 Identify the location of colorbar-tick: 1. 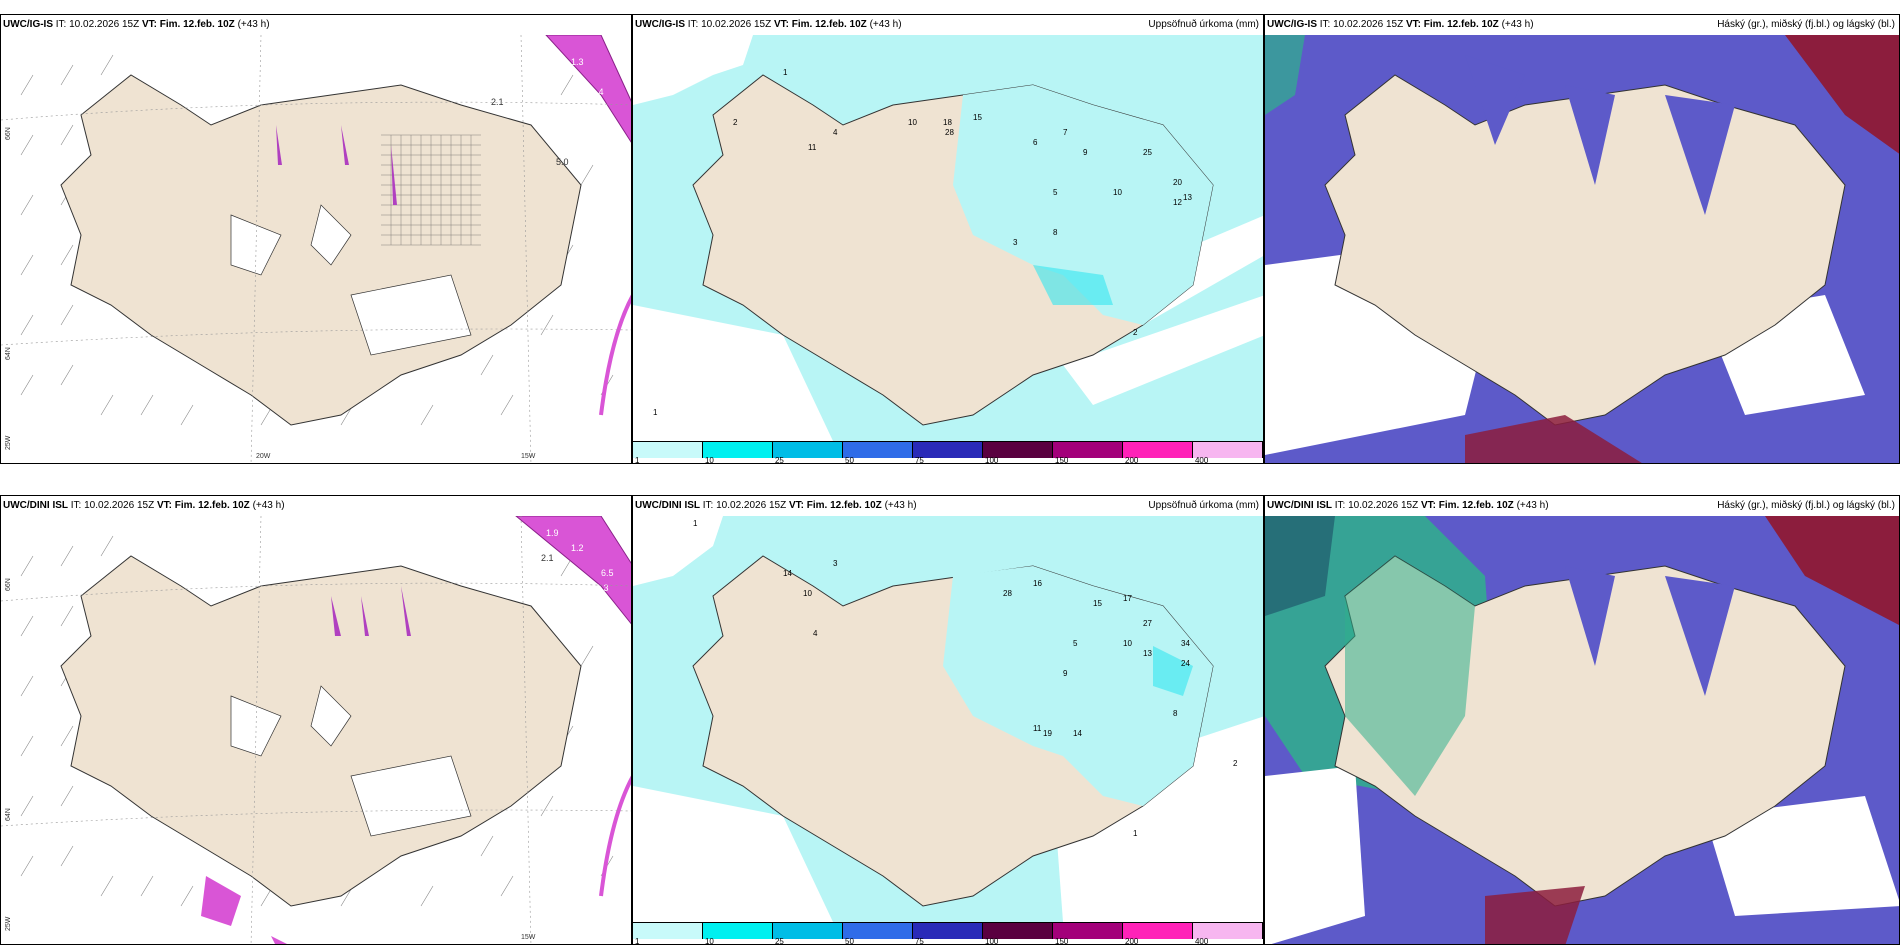
(637, 941).